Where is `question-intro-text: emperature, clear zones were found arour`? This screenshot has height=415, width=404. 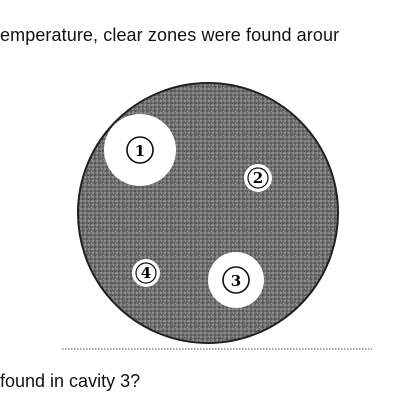
question-intro-text: emperature, clear zones were found arour is located at coordinates (170, 35).